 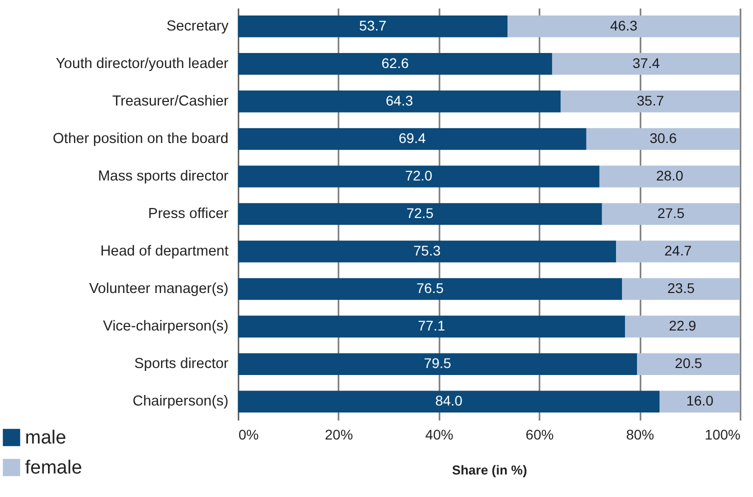 What do you see at coordinates (682, 326) in the screenshot?
I see `data-label: 22.9` at bounding box center [682, 326].